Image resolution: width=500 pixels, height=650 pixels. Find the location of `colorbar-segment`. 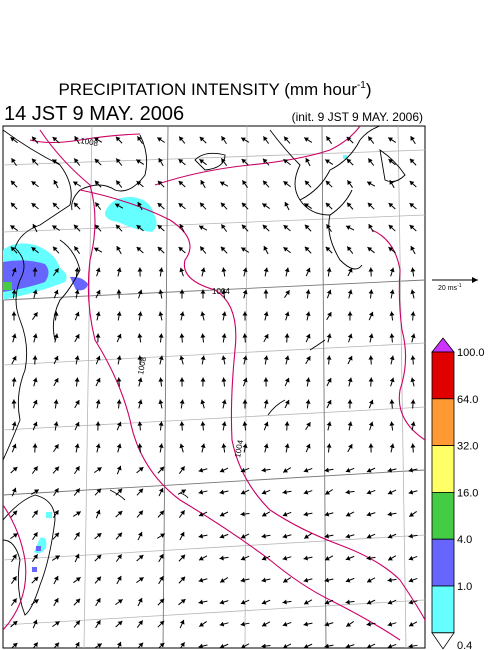

colorbar-segment is located at coordinates (443, 515).